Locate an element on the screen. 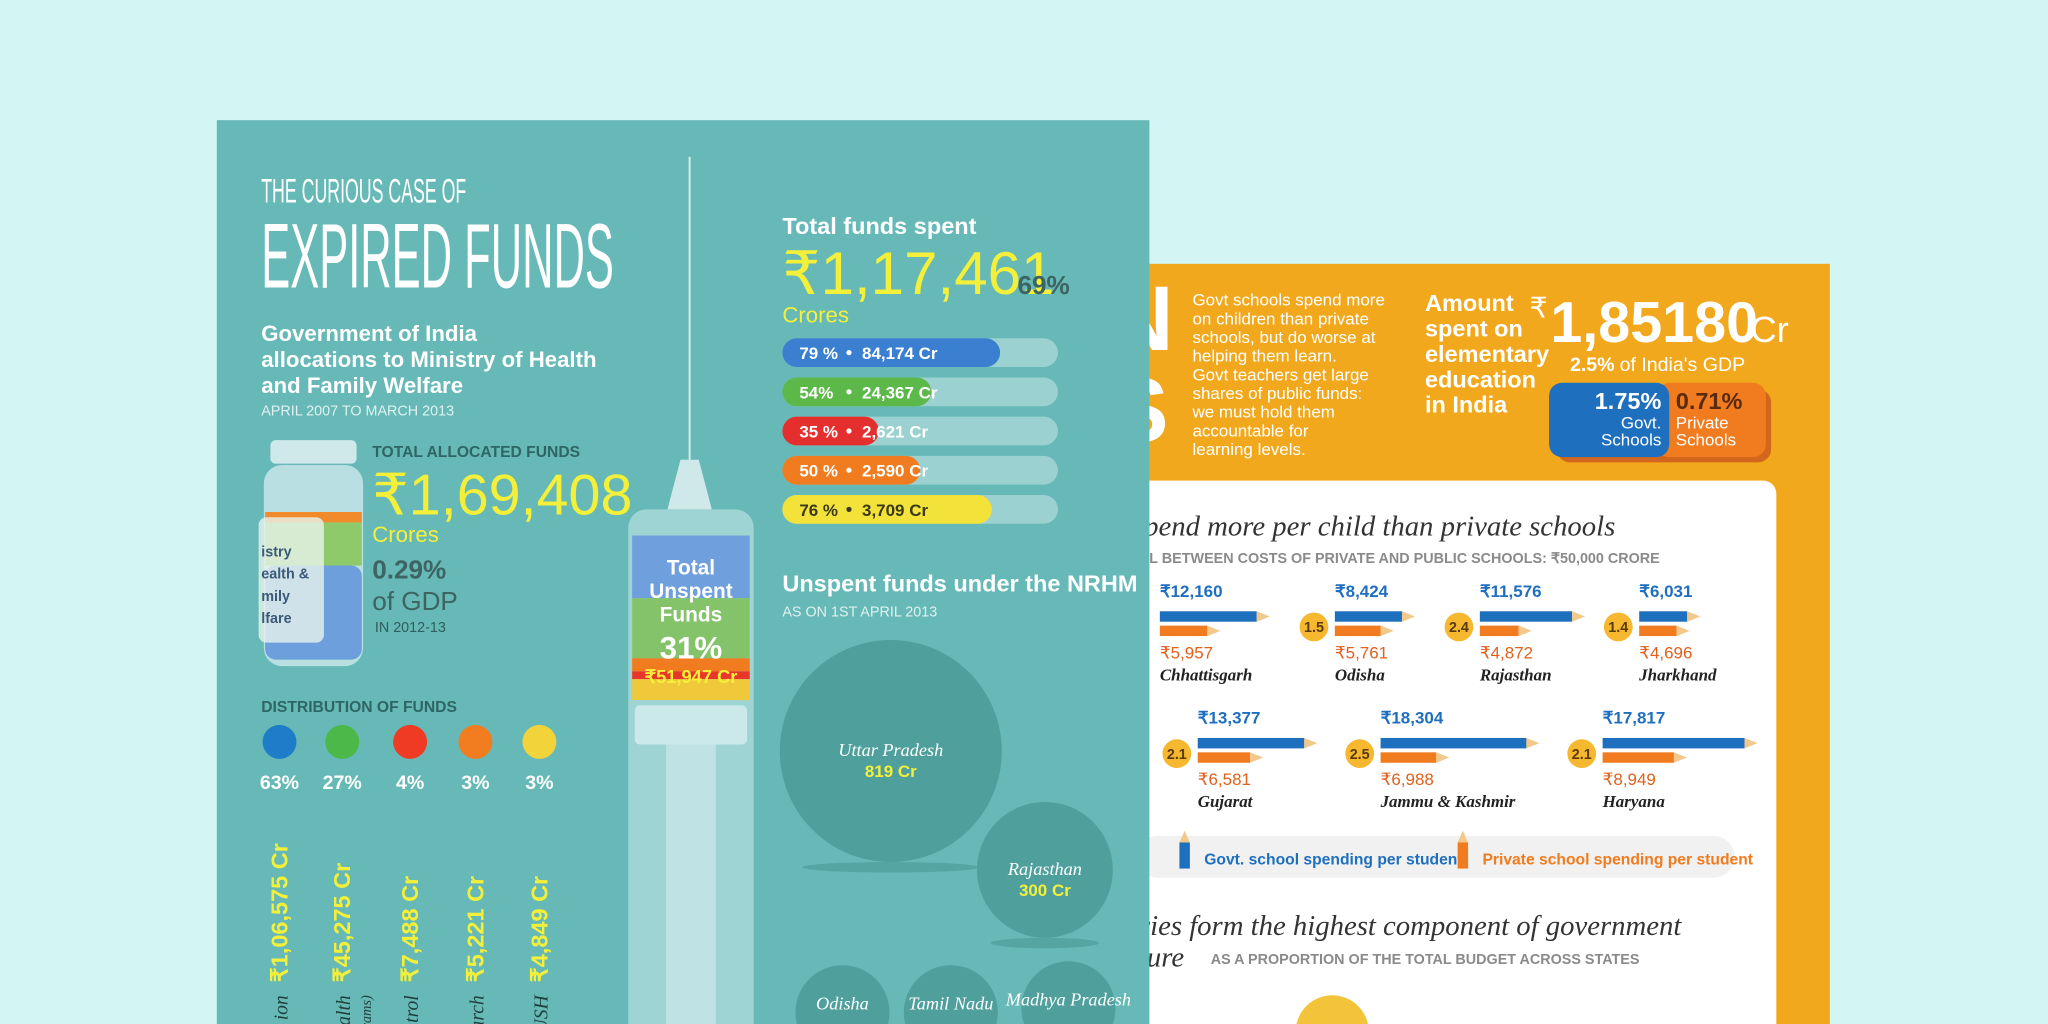 The height and width of the screenshot is (1024, 2048). legend-label: Govt. school spending per student is located at coordinates (1333, 860).